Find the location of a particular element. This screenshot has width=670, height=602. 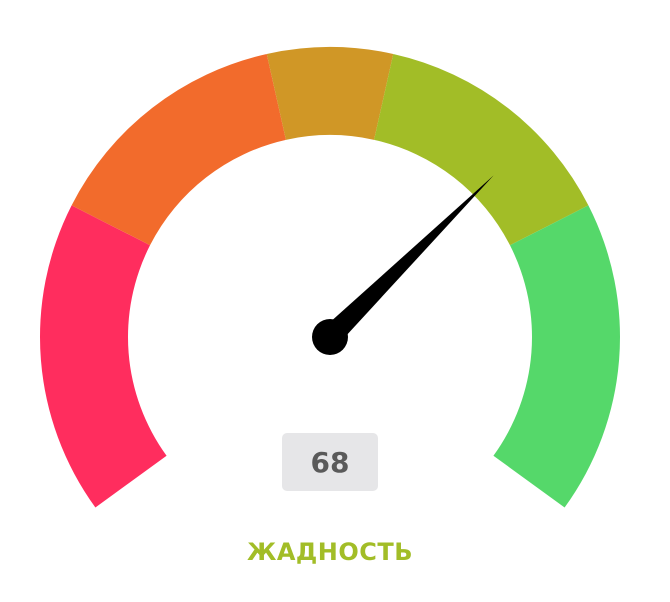

gauge-needle is located at coordinates (408, 260).